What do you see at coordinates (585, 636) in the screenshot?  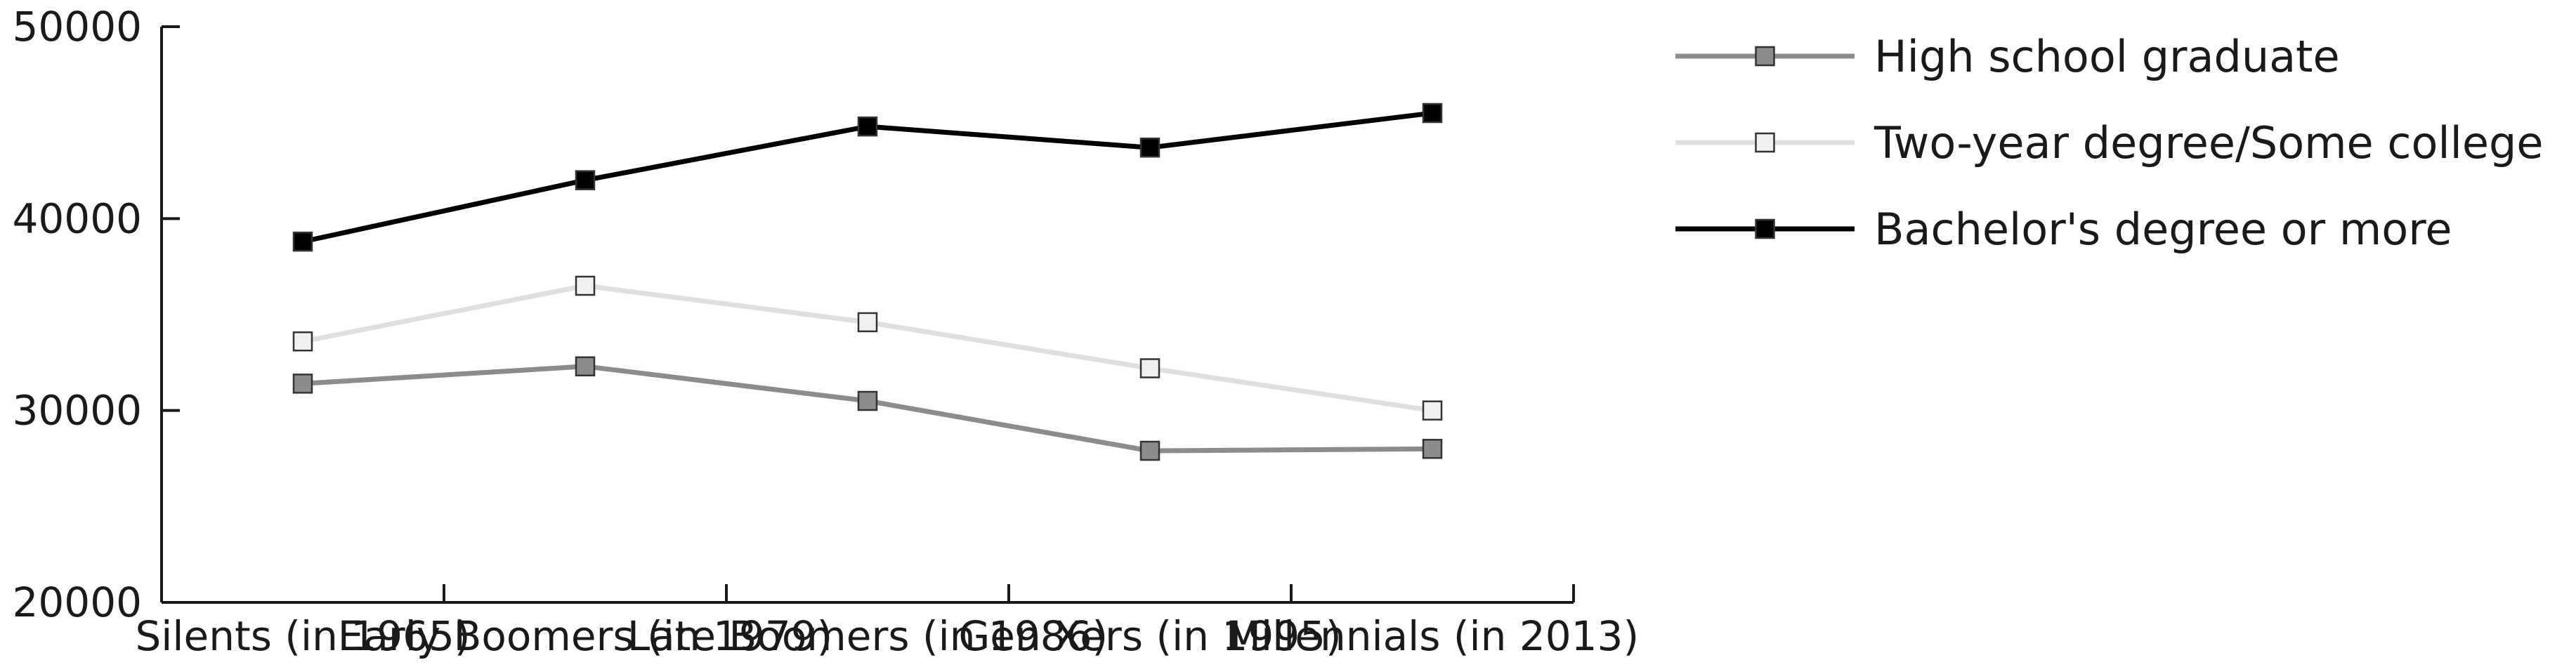 I see `x-tick-label: Early Boomers (in 1979)` at bounding box center [585, 636].